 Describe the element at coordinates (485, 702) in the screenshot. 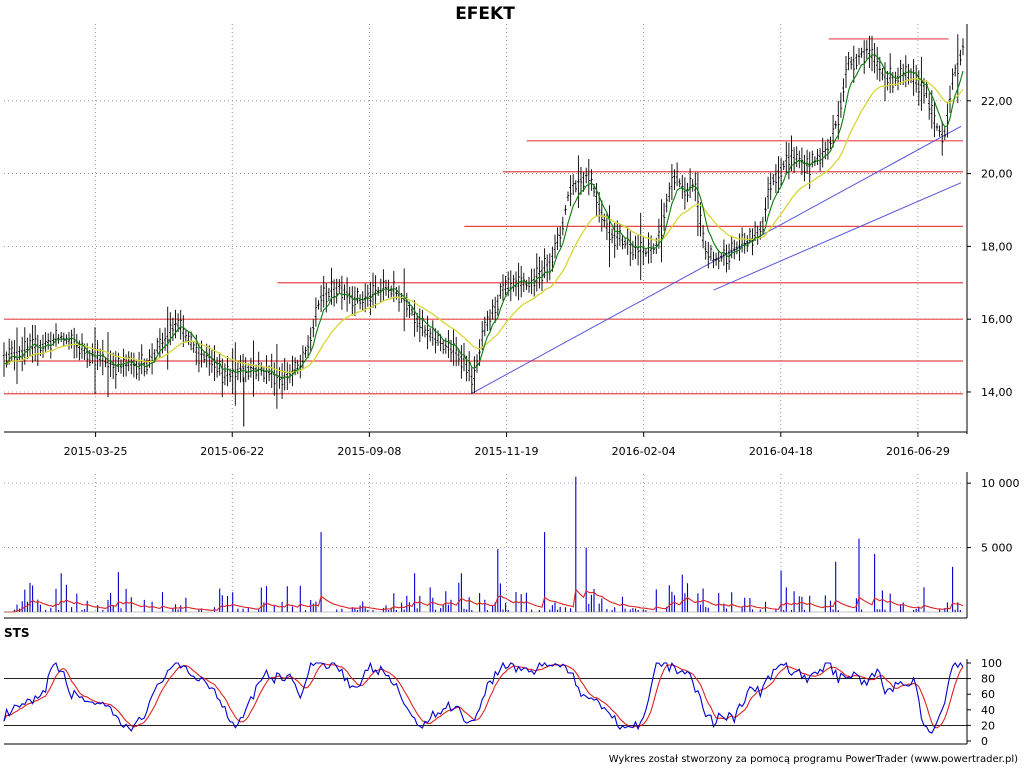

I see `sts-grid` at that location.